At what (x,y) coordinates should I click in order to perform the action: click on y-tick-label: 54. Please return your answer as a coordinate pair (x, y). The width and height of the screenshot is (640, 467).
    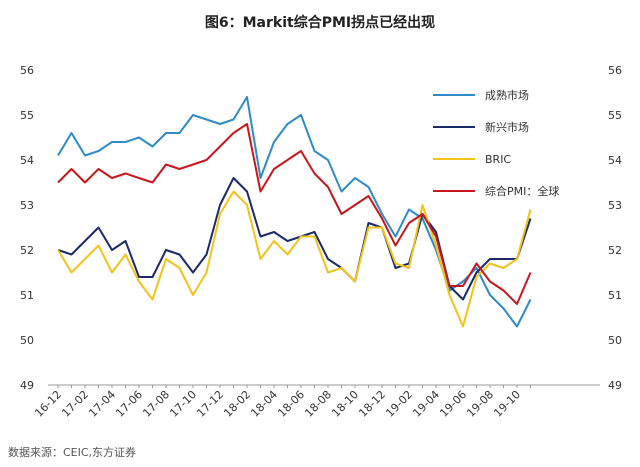
    Looking at the image, I should click on (27, 160).